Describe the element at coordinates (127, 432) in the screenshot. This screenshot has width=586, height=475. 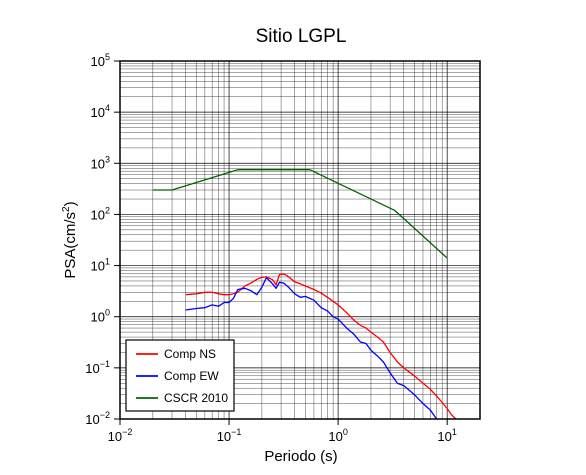
I see `x-tick-exponent: −2` at that location.